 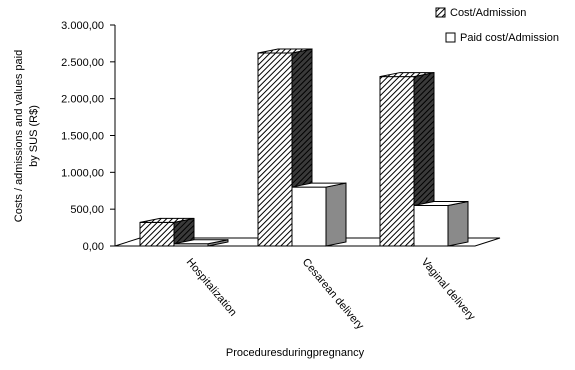 I want to click on x-axis-floor, so click(x=307, y=242).